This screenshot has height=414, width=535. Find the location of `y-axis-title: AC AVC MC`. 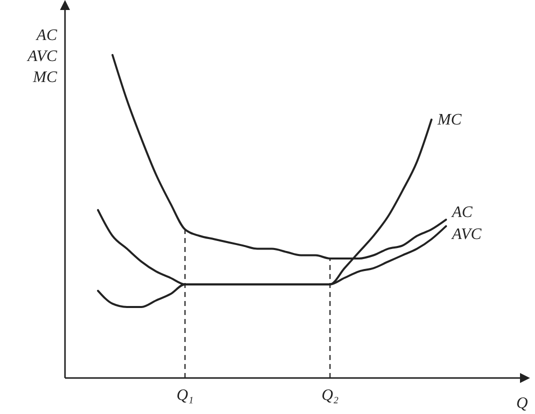

y-axis-title: AC AVC MC is located at coordinates (42, 56).